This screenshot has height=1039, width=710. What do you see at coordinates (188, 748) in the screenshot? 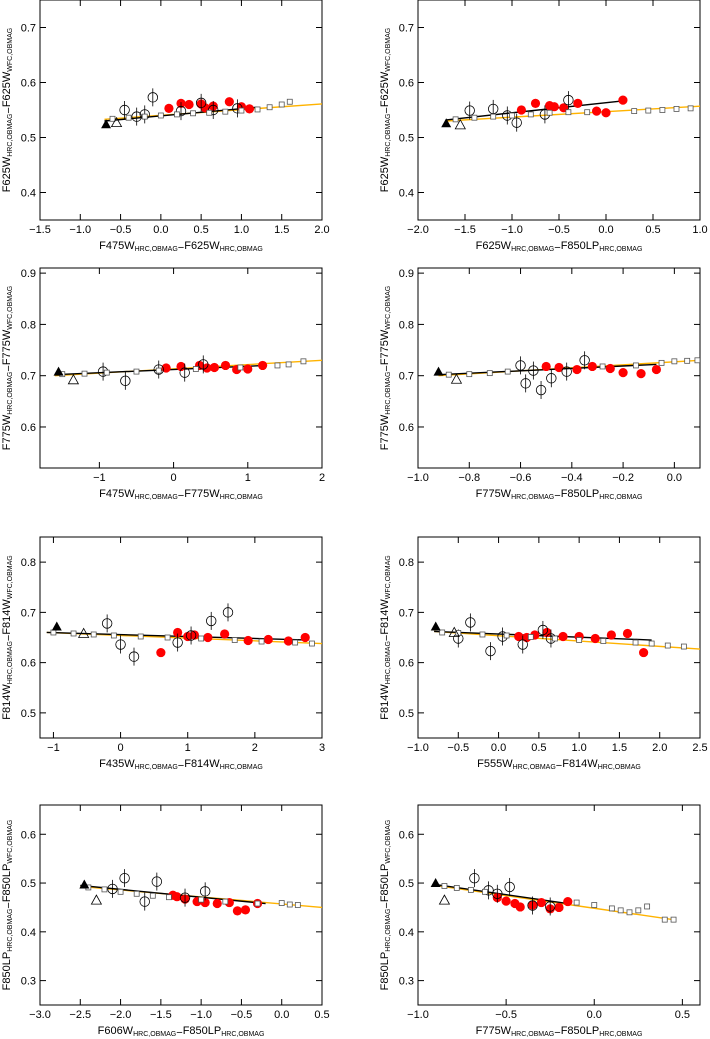
I see `x-tick-label: 1` at bounding box center [188, 748].